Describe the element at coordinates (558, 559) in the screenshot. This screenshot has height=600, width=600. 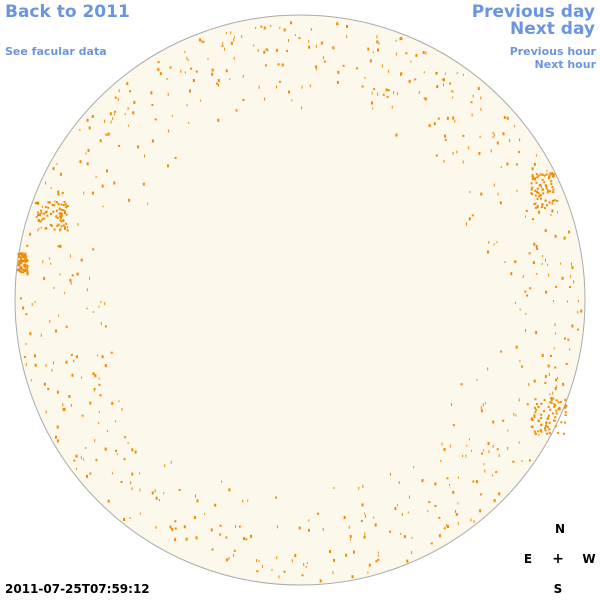
I see `compass-center-icon: +` at that location.